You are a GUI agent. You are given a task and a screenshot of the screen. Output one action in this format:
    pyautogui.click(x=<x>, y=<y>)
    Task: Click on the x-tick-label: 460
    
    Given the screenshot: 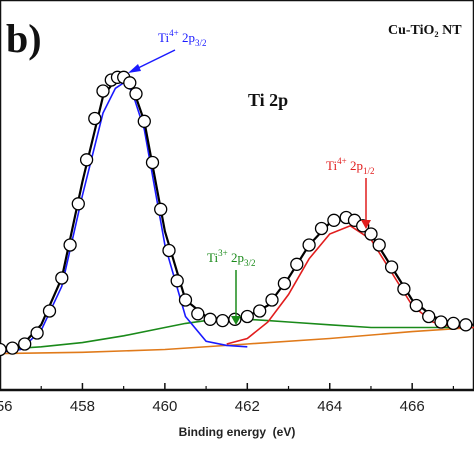 What is the action you would take?
    pyautogui.click(x=164, y=406)
    